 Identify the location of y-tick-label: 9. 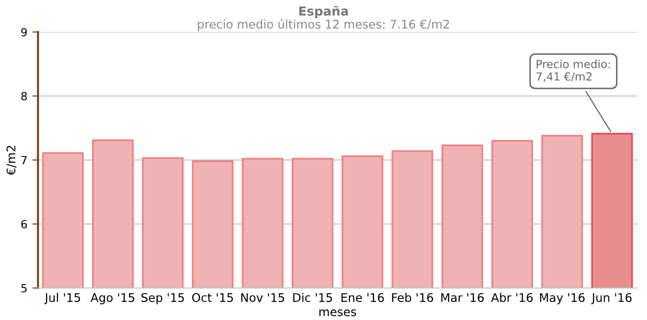
(24, 32).